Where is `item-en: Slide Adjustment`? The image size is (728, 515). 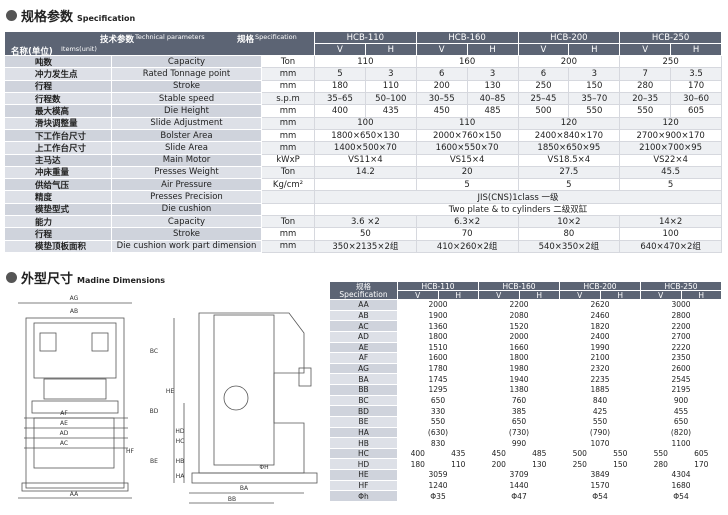 item-en: Slide Adjustment is located at coordinates (187, 123).